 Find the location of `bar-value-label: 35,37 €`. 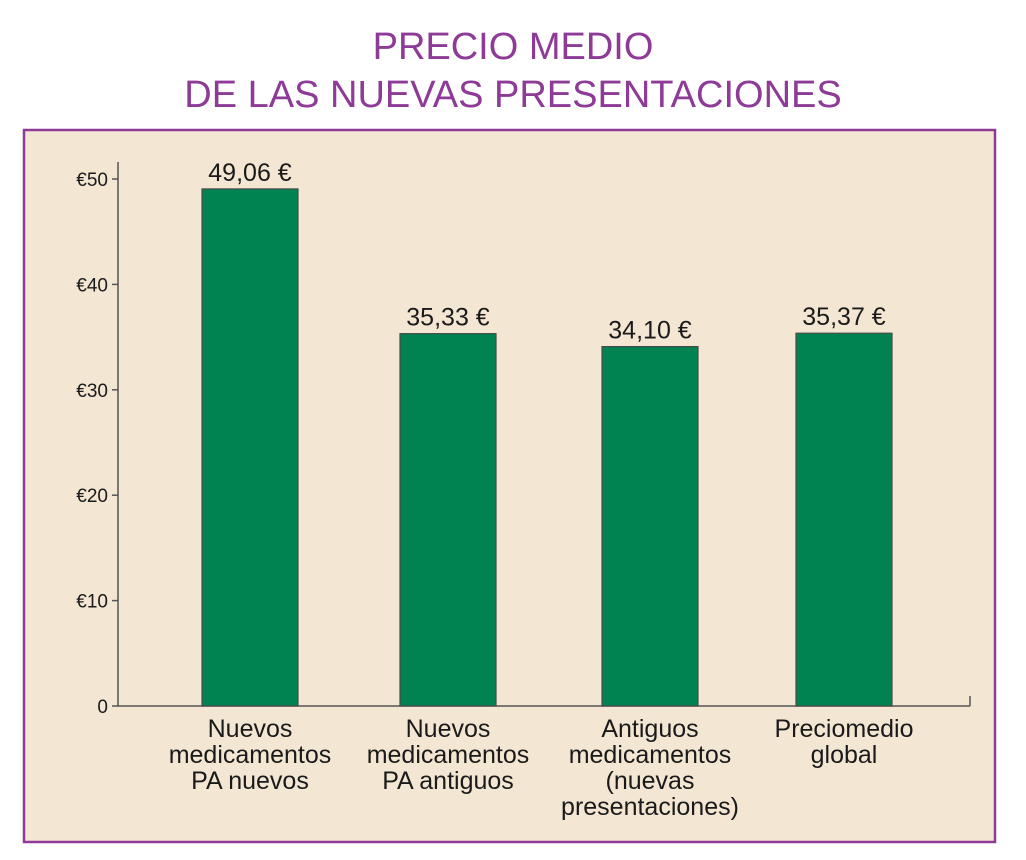

bar-value-label: 35,37 € is located at coordinates (844, 317).